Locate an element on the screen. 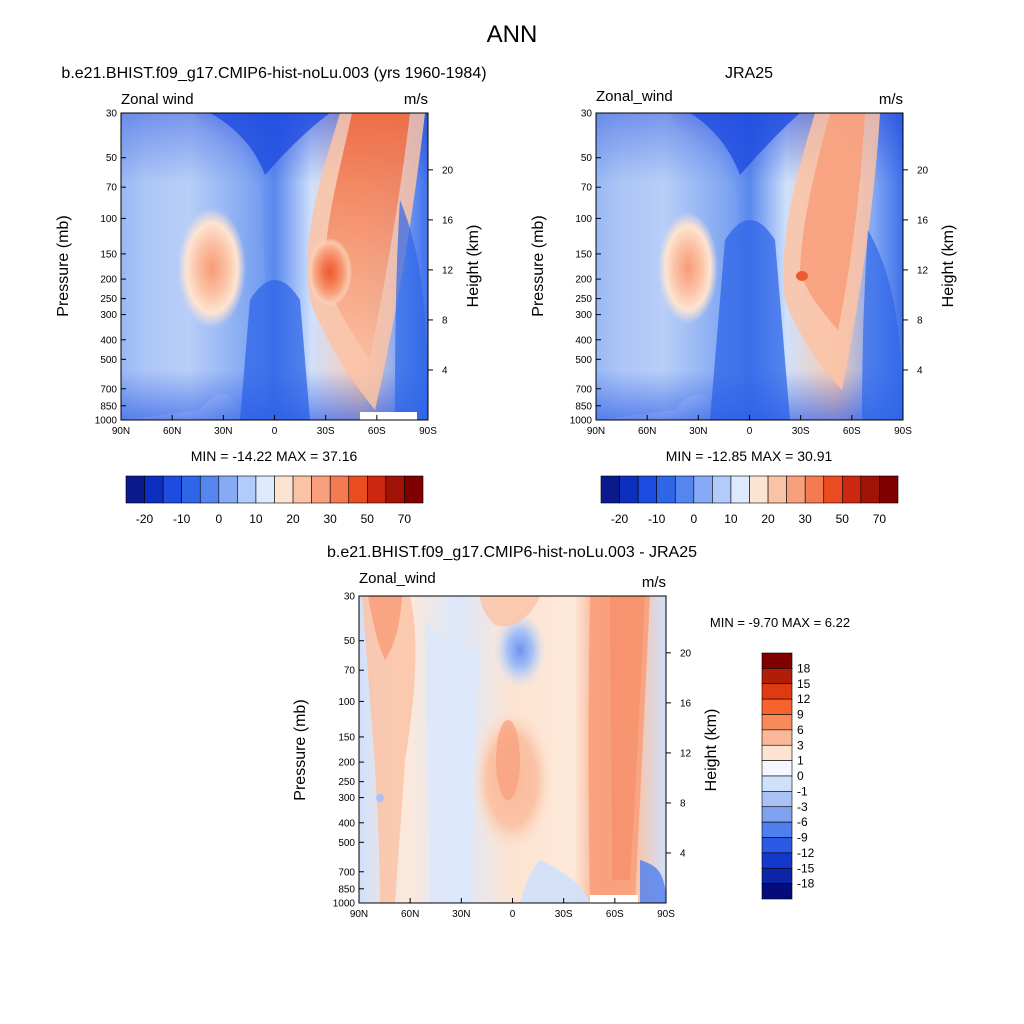  x-tick-label: 0 is located at coordinates (275, 431).